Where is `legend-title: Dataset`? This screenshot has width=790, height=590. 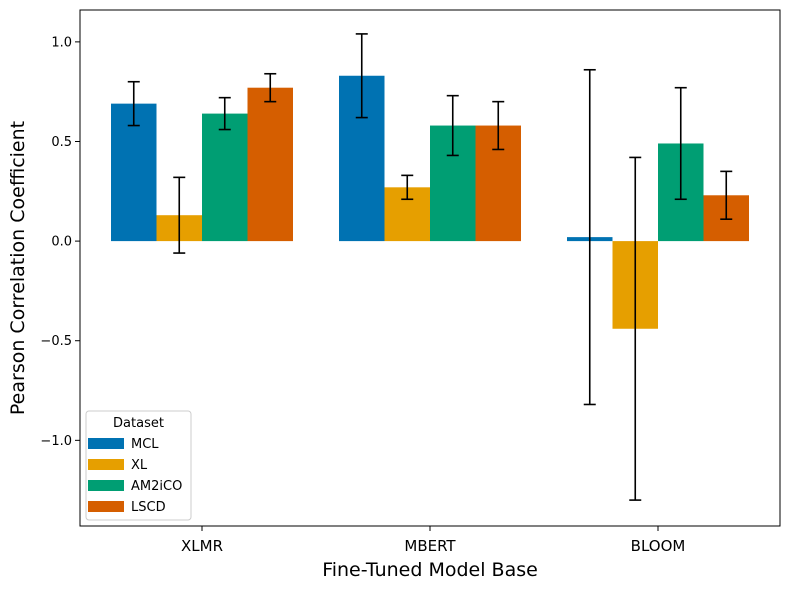 legend-title: Dataset is located at coordinates (138, 423).